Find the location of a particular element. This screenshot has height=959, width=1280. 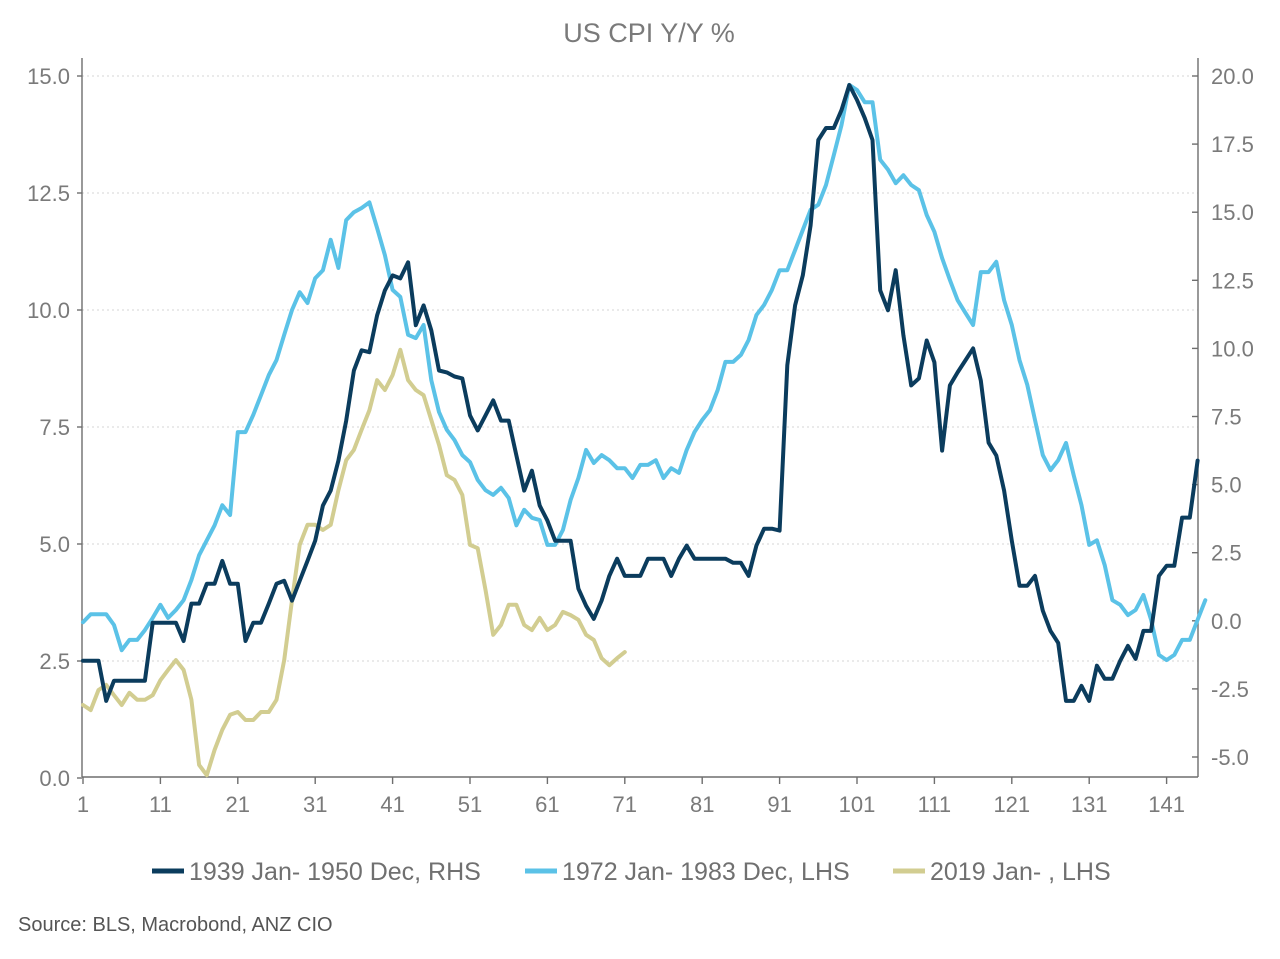

x-axis-tick-label: 131 is located at coordinates (1089, 804).